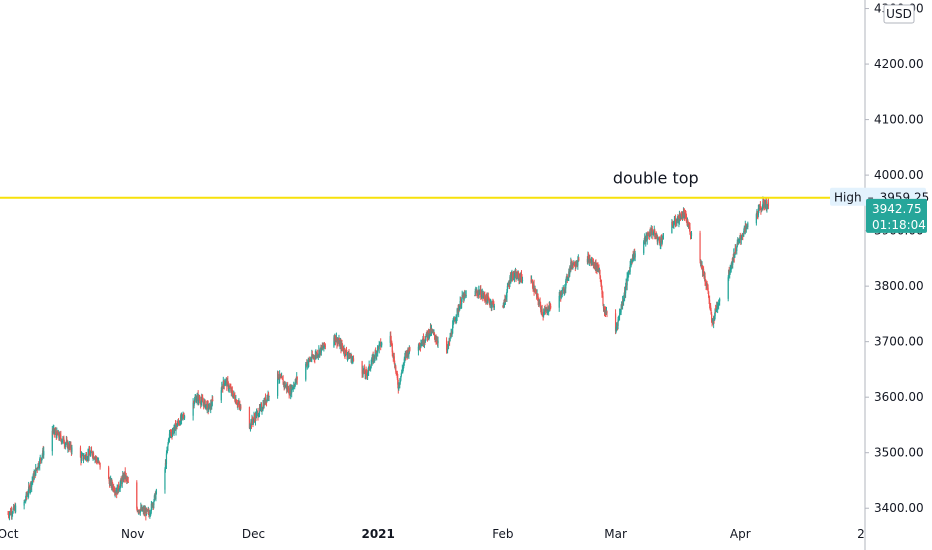  Describe the element at coordinates (9, 534) in the screenshot. I see `x-tick-label: Oct` at that location.